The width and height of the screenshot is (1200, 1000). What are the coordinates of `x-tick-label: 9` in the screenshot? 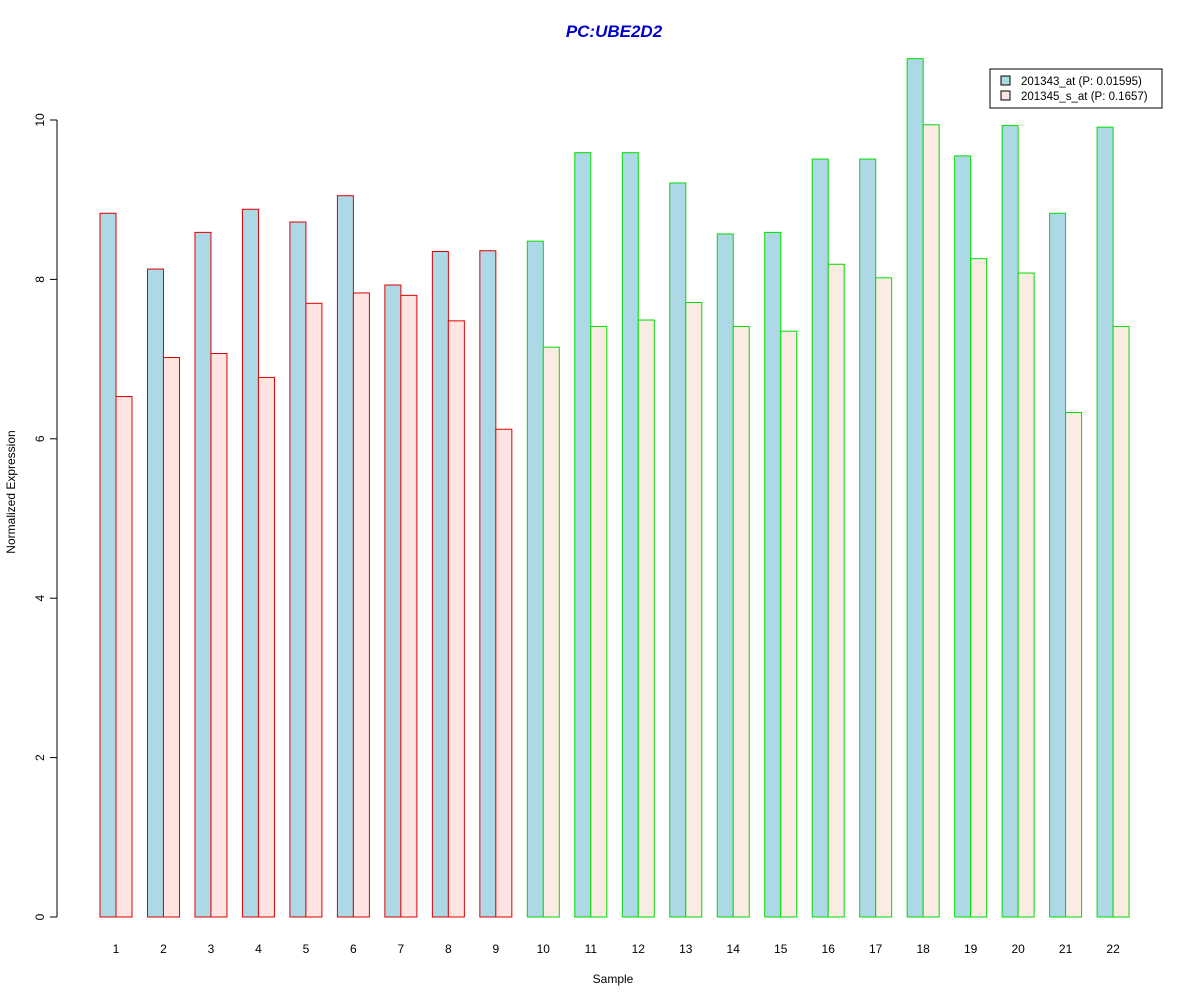 It's located at (495, 949).